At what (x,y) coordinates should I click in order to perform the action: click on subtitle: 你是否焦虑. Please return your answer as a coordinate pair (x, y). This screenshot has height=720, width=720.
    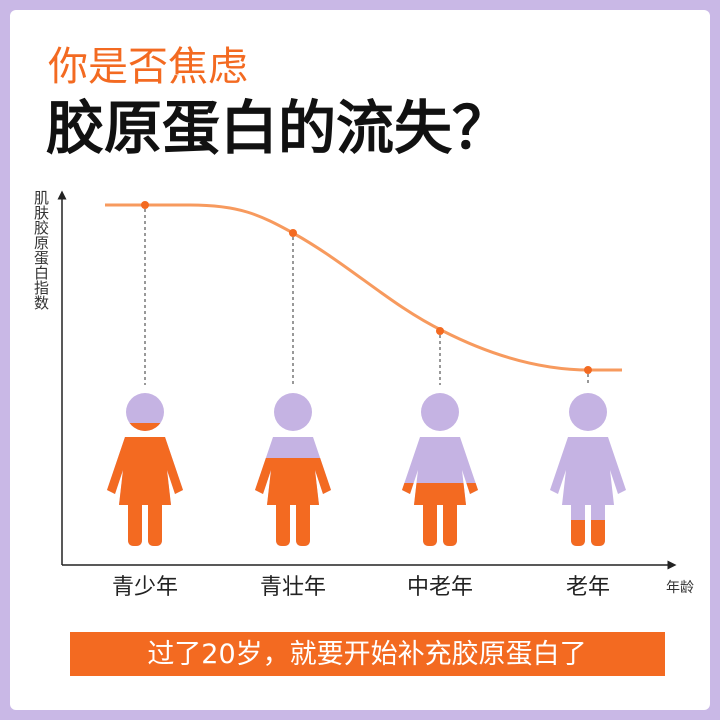
    Looking at the image, I should click on (148, 67).